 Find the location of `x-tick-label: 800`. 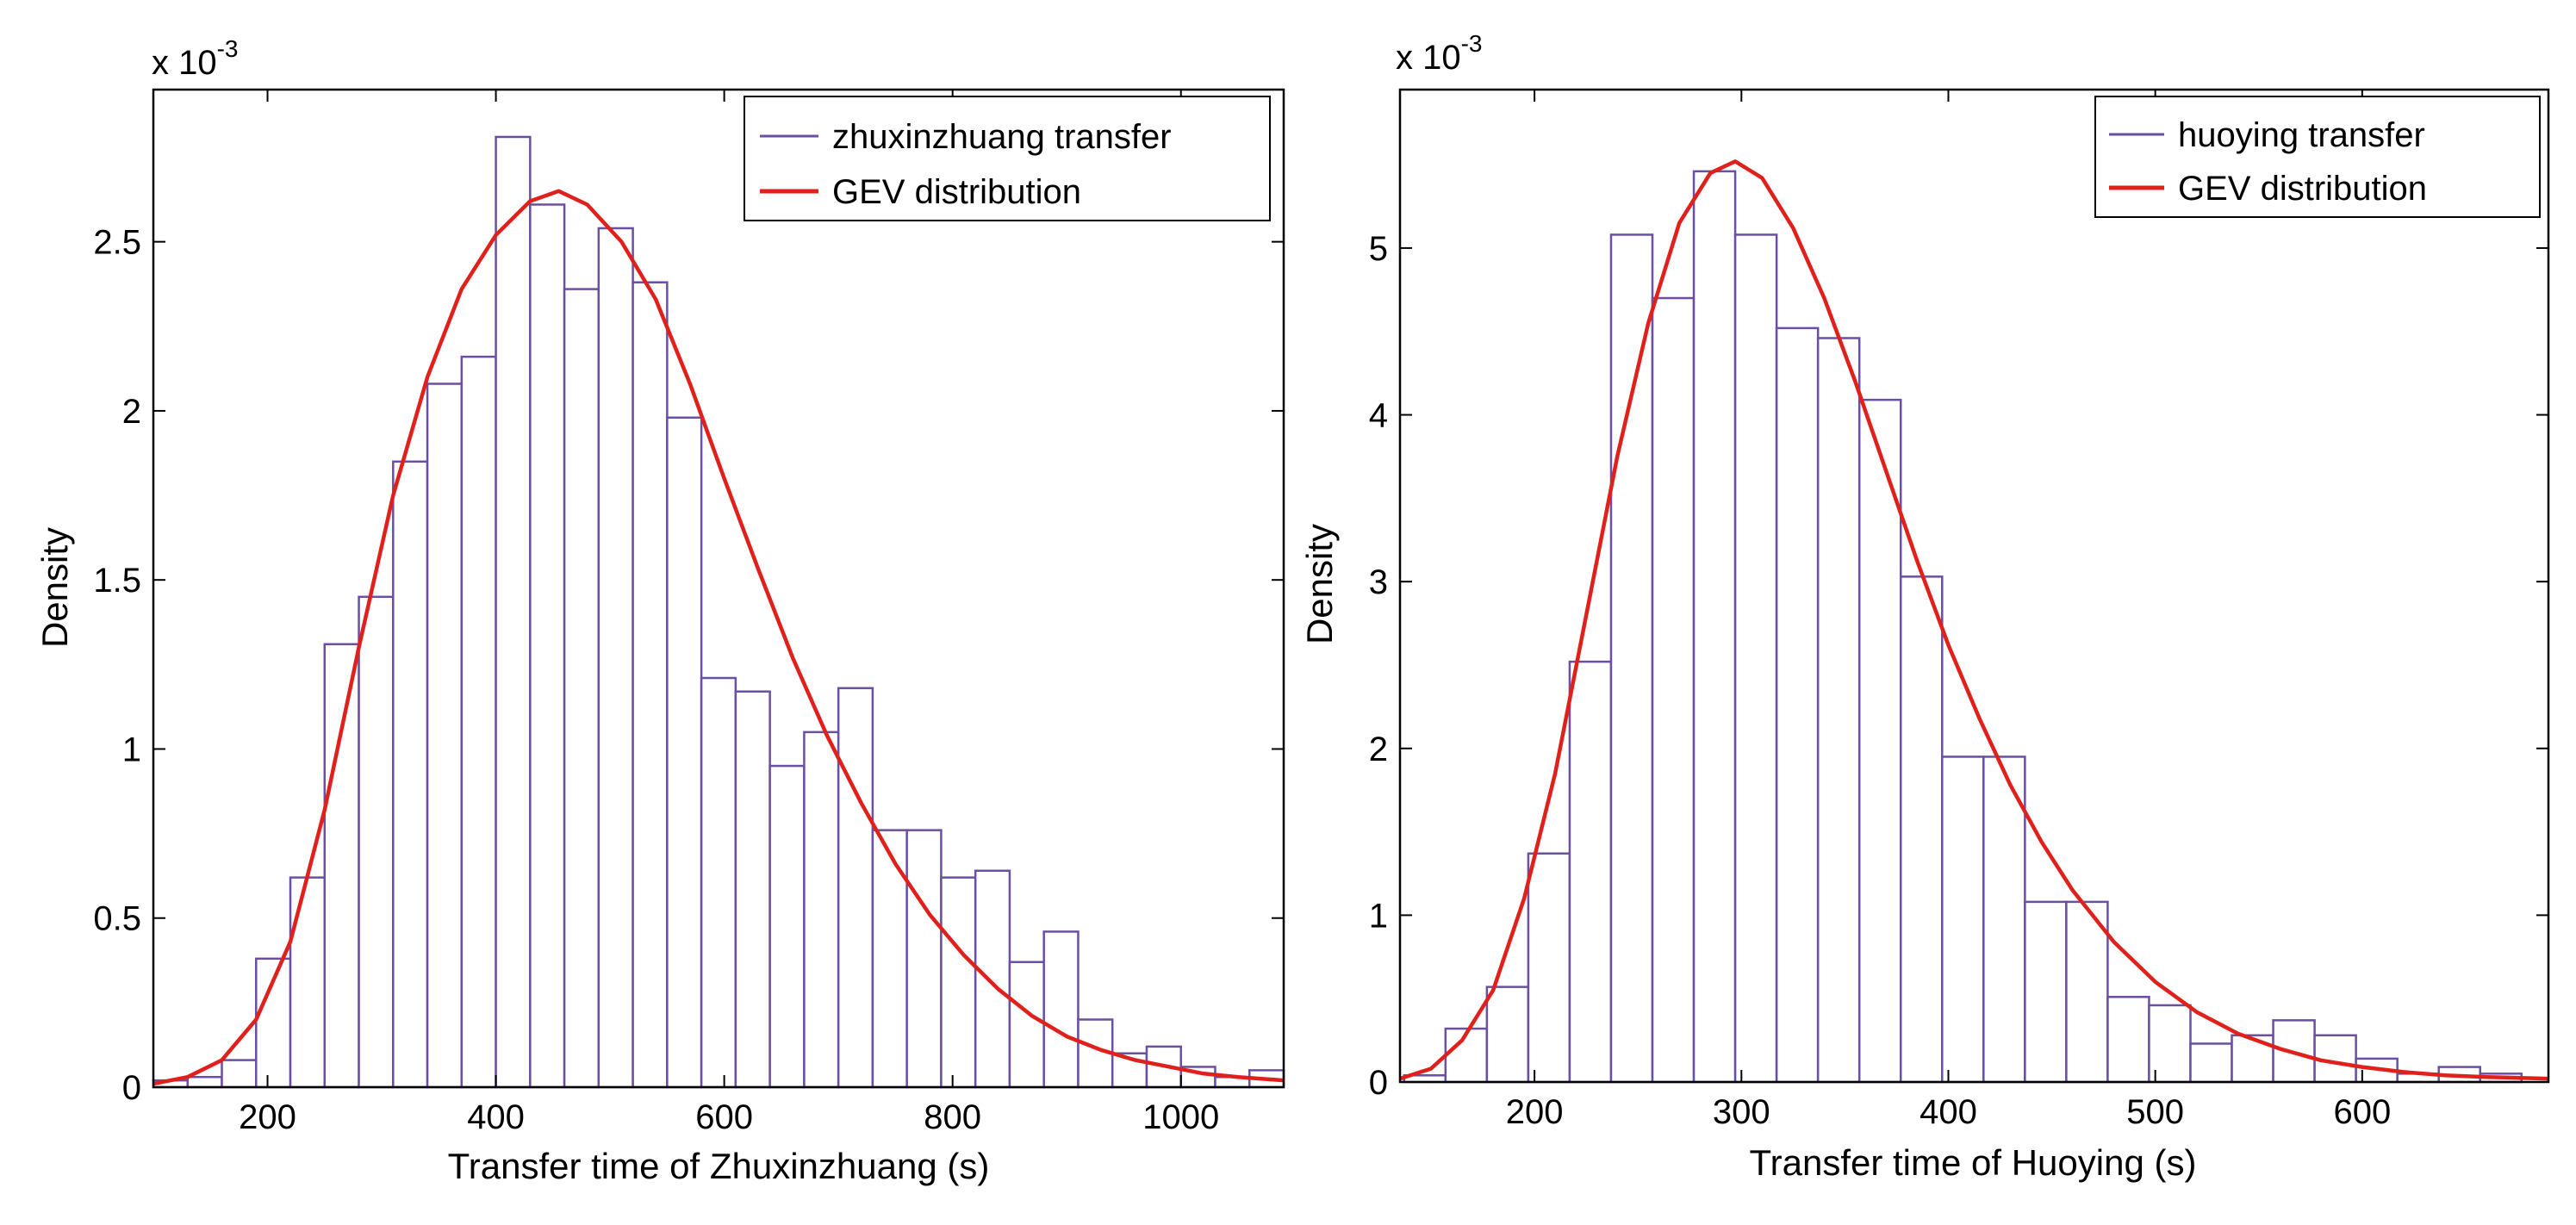

x-tick-label: 800 is located at coordinates (953, 1117).